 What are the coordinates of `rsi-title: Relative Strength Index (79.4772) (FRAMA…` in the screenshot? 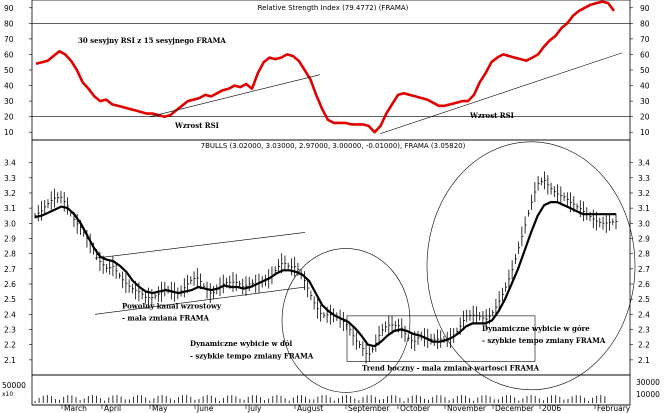 It's located at (333, 8).